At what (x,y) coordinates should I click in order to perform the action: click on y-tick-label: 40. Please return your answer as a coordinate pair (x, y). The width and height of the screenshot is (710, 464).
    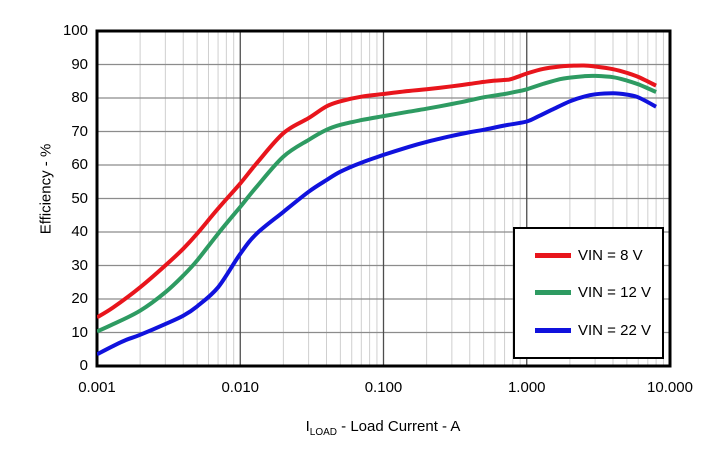
    Looking at the image, I should click on (79, 231).